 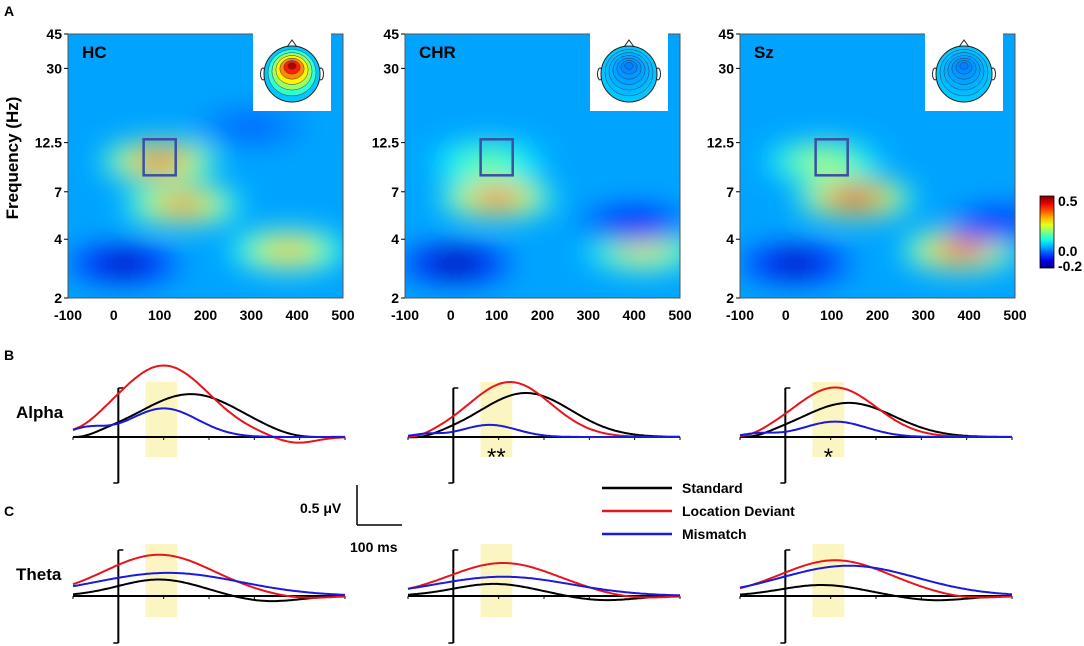 I want to click on colorbar-zero-label: 0.0, so click(x=1068, y=251).